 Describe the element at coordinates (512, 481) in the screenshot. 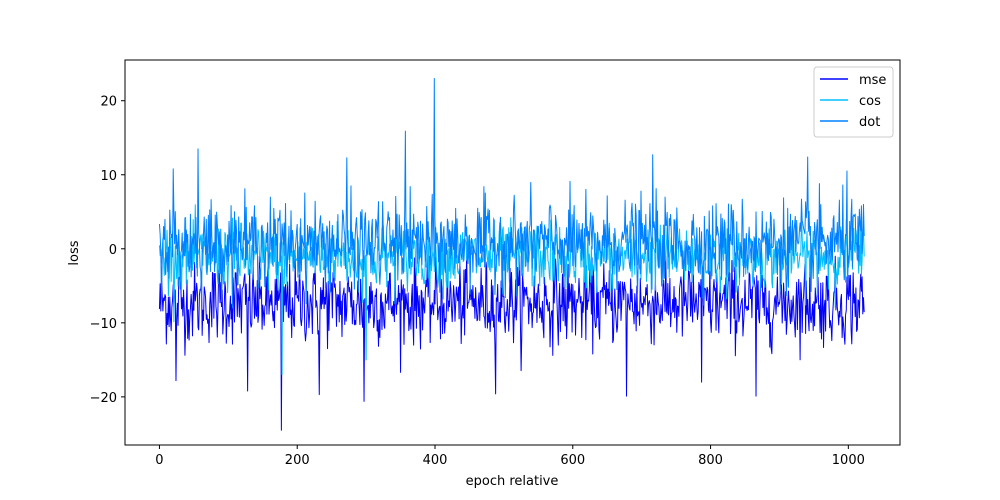

I see `x-axis-label: epoch relative` at that location.